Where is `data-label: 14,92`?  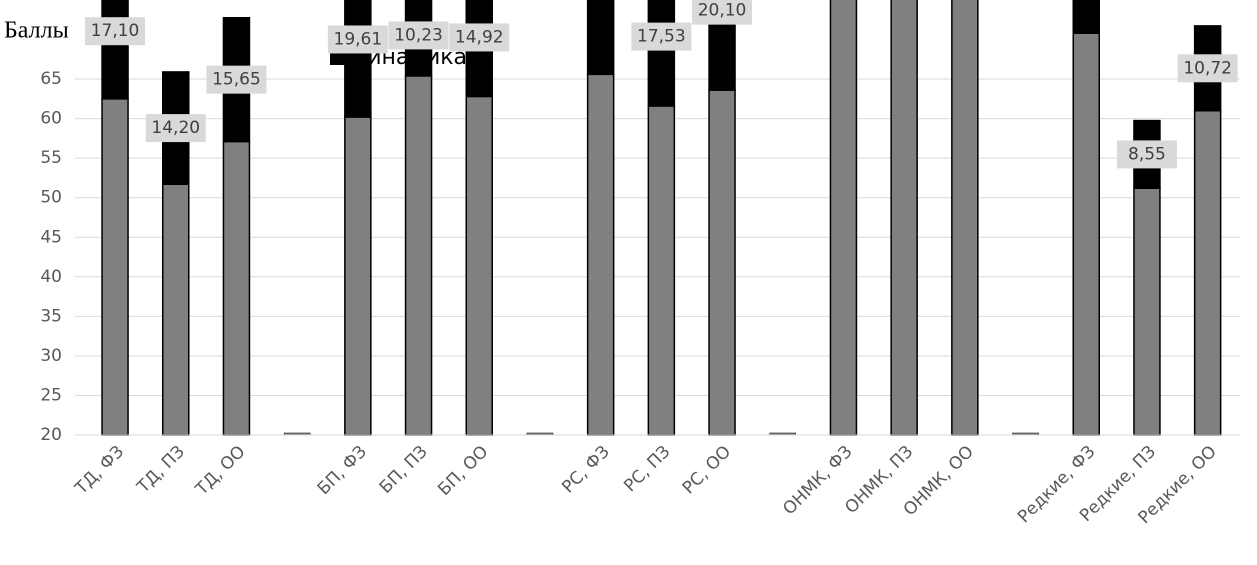
data-label: 14,92 is located at coordinates (479, 37).